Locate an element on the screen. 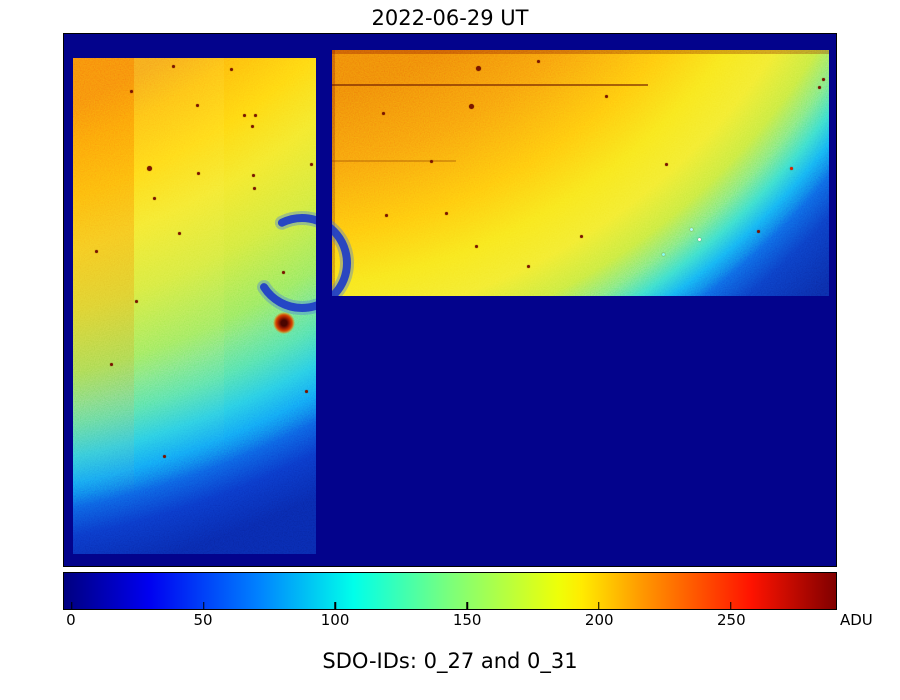  colorbar-tick-label: 50 is located at coordinates (203, 620).